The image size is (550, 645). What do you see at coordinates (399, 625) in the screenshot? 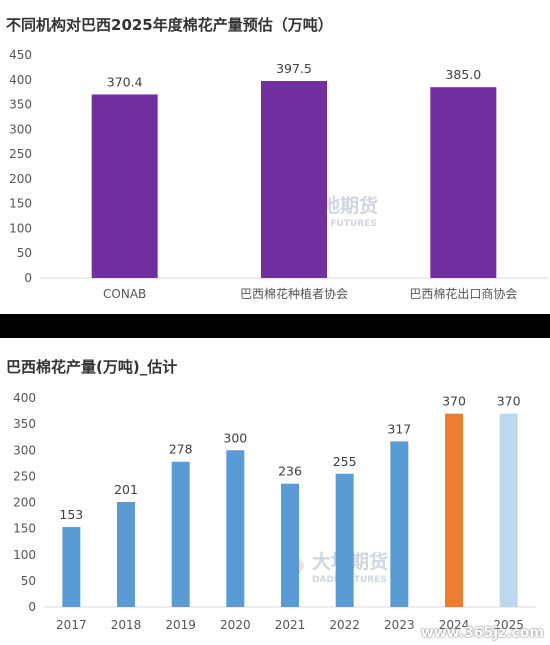
I see `x-tick-label: 2023` at bounding box center [399, 625].